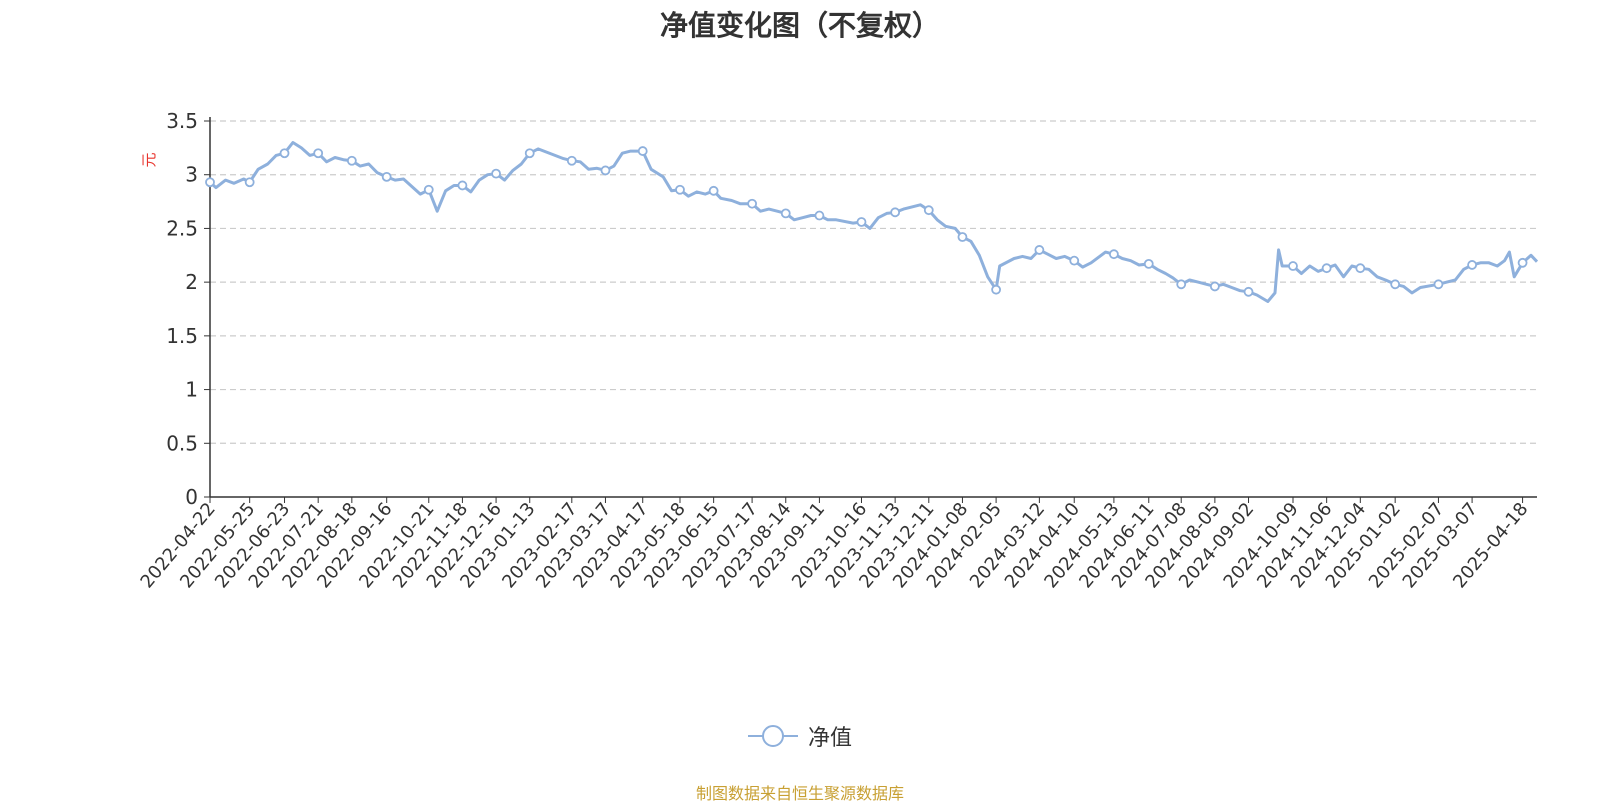 This screenshot has width=1600, height=804. Describe the element at coordinates (182, 443) in the screenshot. I see `y-tick-label: 0.5` at that location.